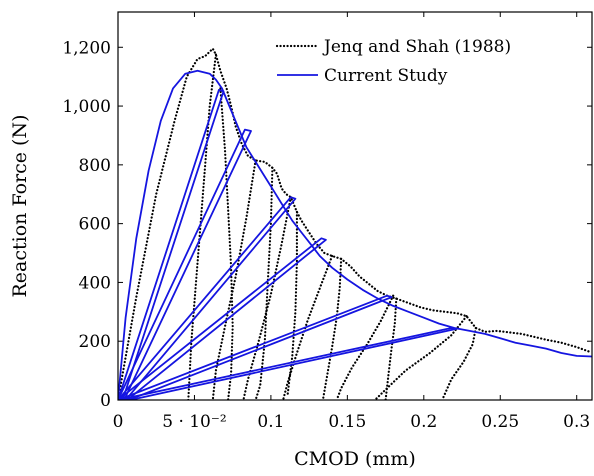 Image resolution: width=594 pixels, height=476 pixels. What do you see at coordinates (20, 206) in the screenshot?
I see `y-axis-title: Reaction Force (N)` at bounding box center [20, 206].